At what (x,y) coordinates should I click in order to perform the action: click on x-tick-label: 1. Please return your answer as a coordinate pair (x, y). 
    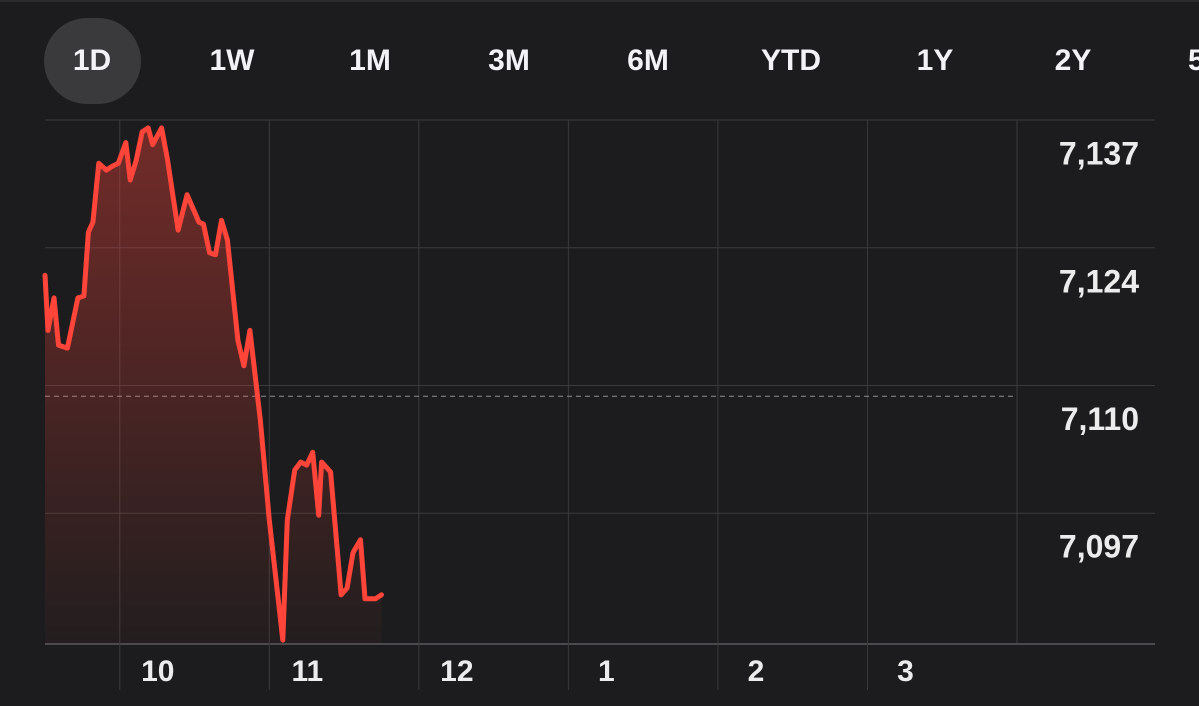
    Looking at the image, I should click on (606, 671).